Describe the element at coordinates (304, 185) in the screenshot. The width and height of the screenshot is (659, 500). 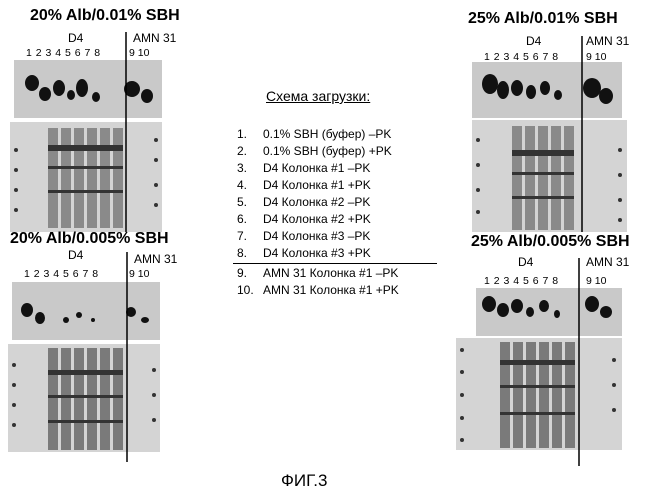
I see `legend-item: 4.D4 Колонка #1 +PK` at that location.